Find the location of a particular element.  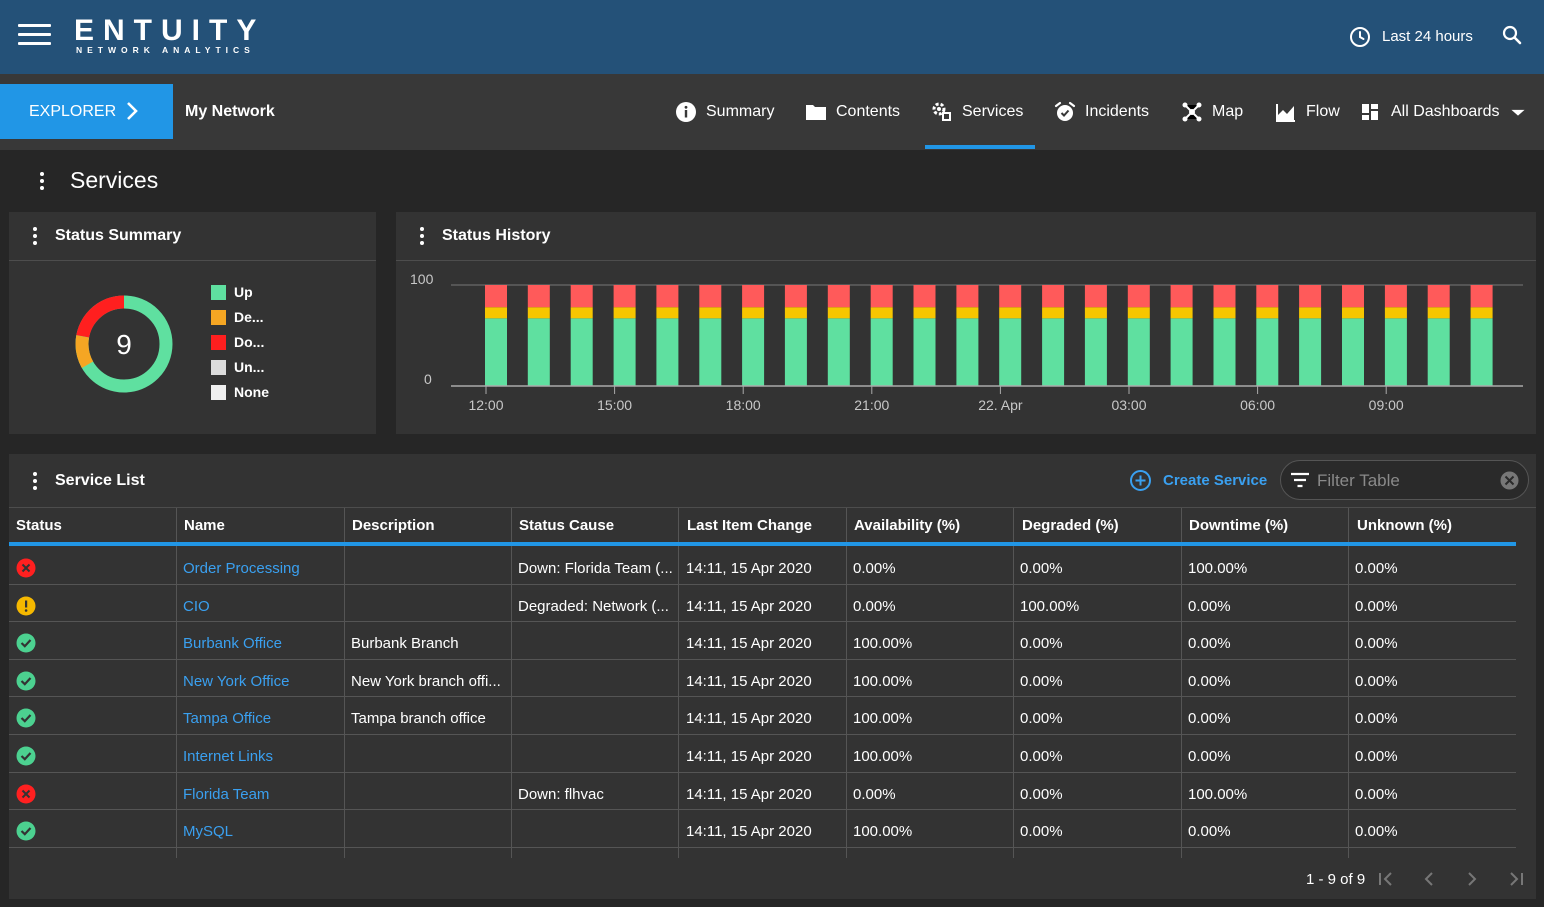

clock-icon is located at coordinates (1360, 37).